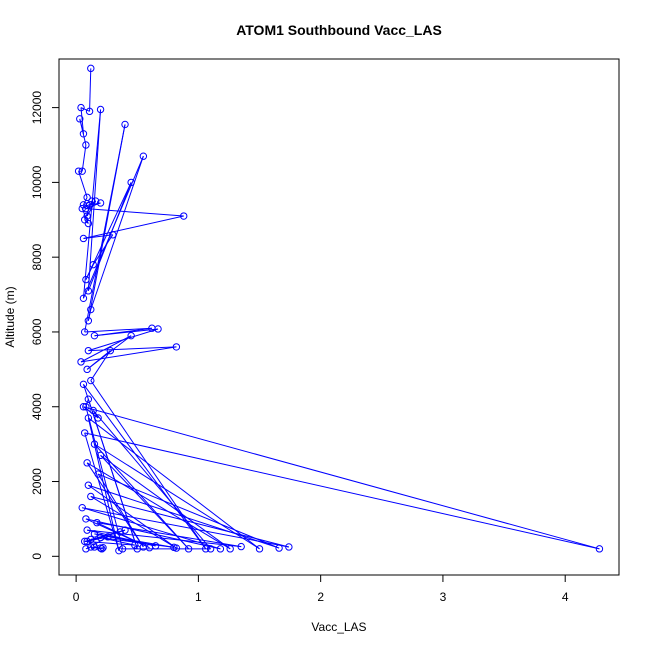  I want to click on y-tick-label: 12000, so click(37, 108).